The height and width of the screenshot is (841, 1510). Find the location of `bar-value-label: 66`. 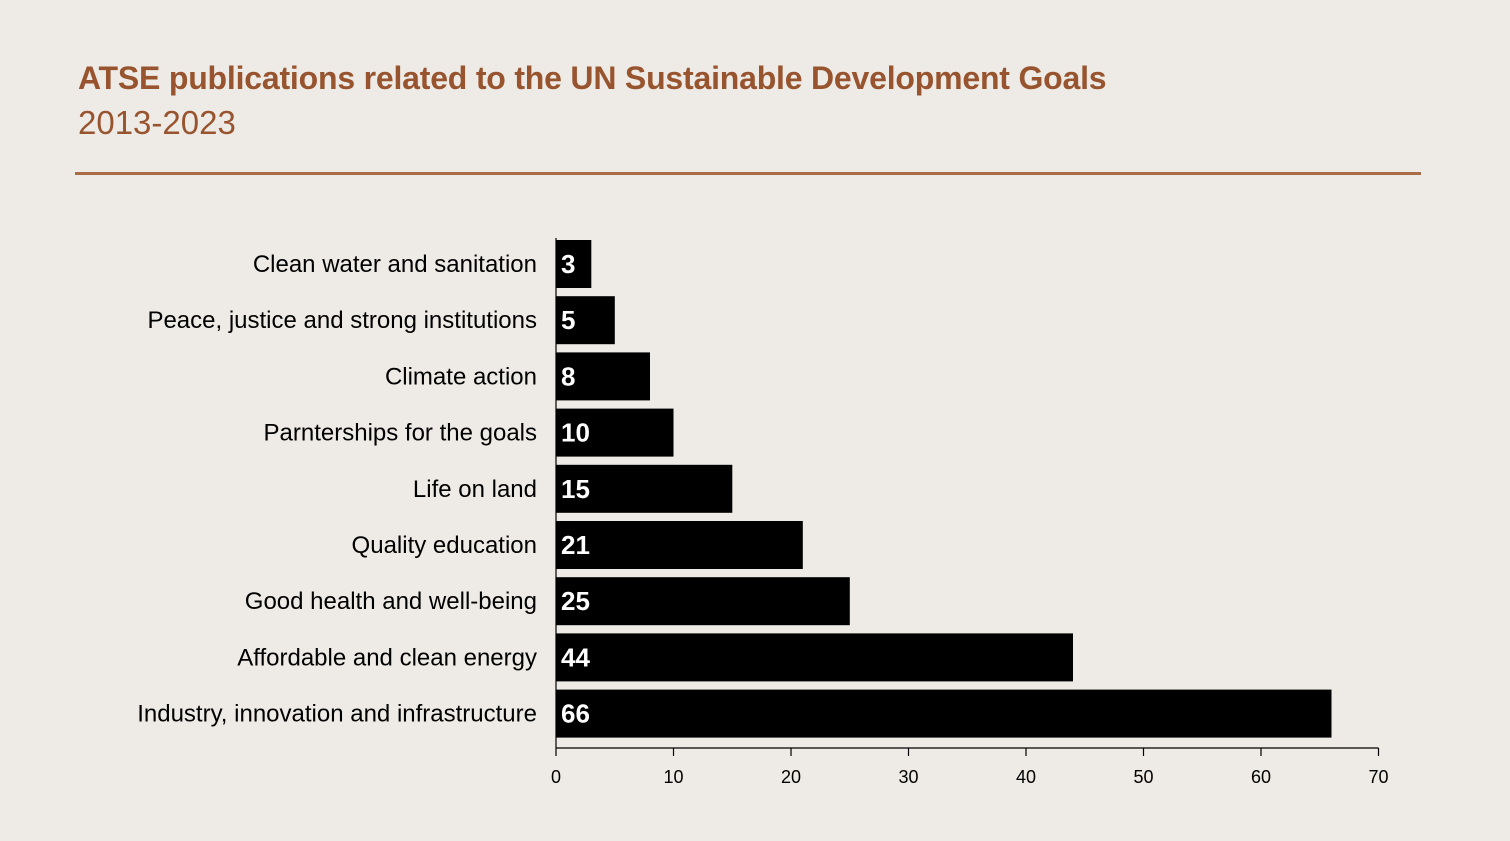

bar-value-label: 66 is located at coordinates (575, 714).